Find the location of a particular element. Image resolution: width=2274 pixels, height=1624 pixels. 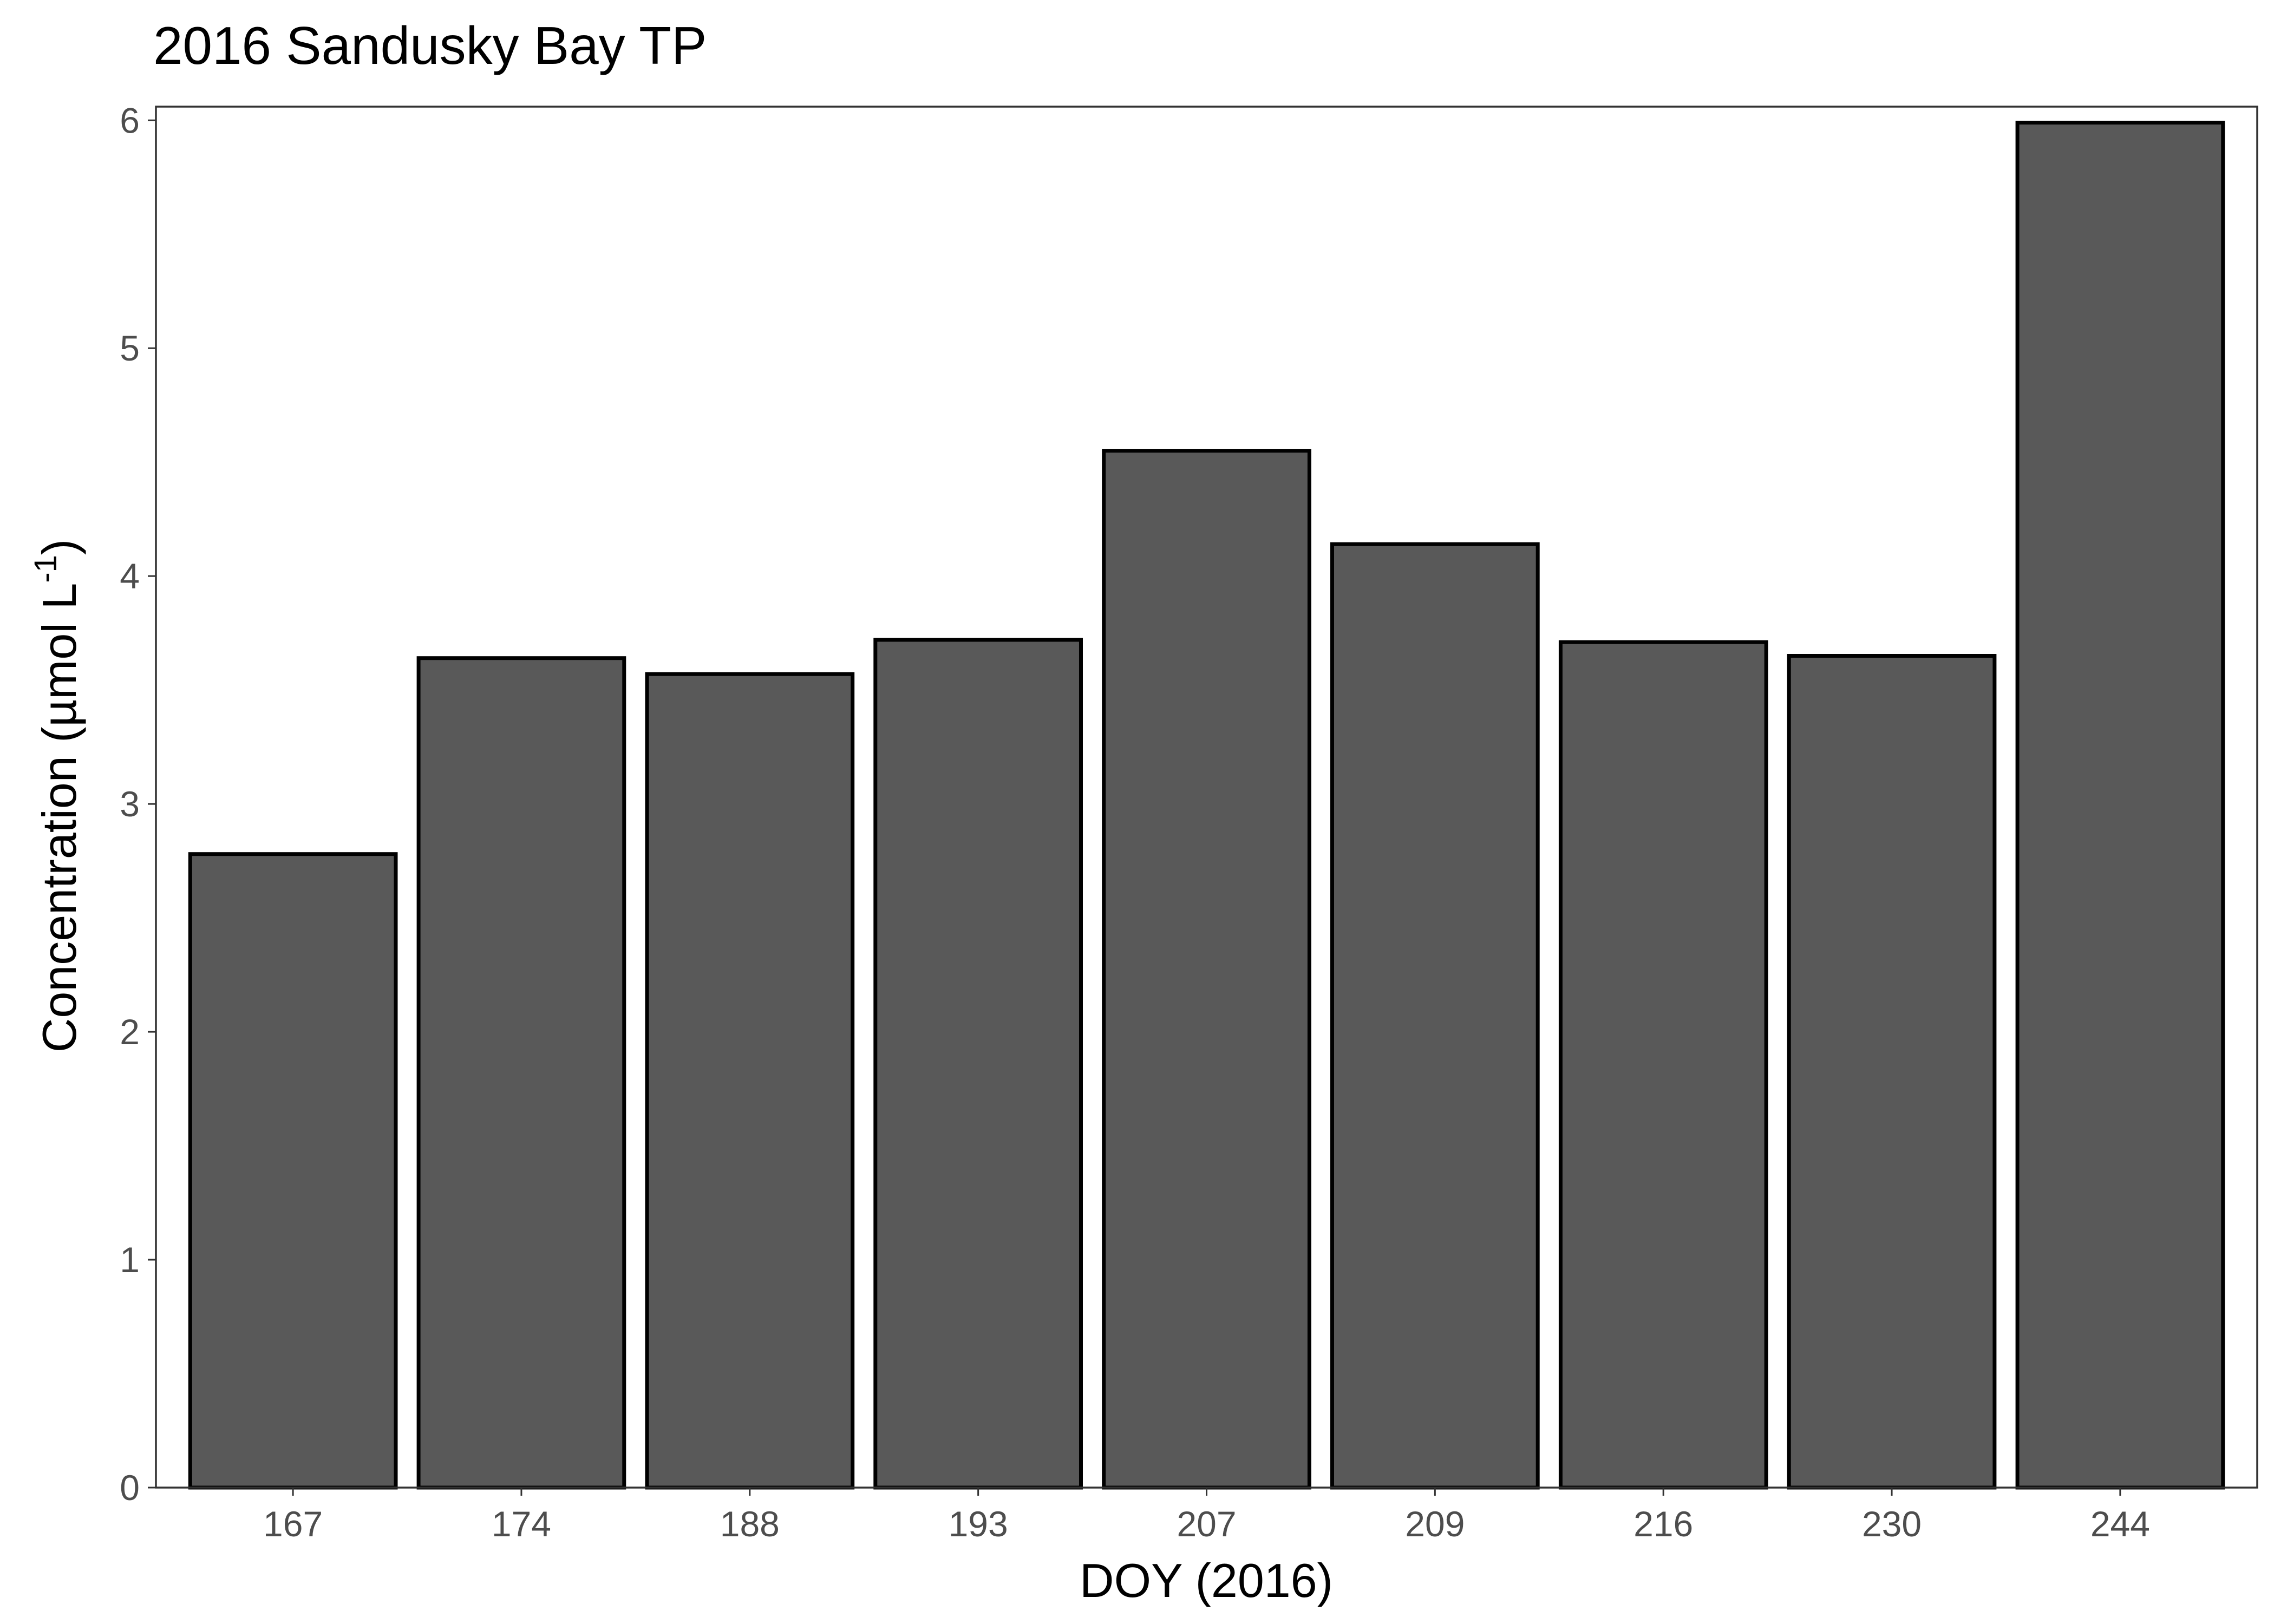

y-axis-title-text: Concentration (µmol L is located at coordinates (59, 818).